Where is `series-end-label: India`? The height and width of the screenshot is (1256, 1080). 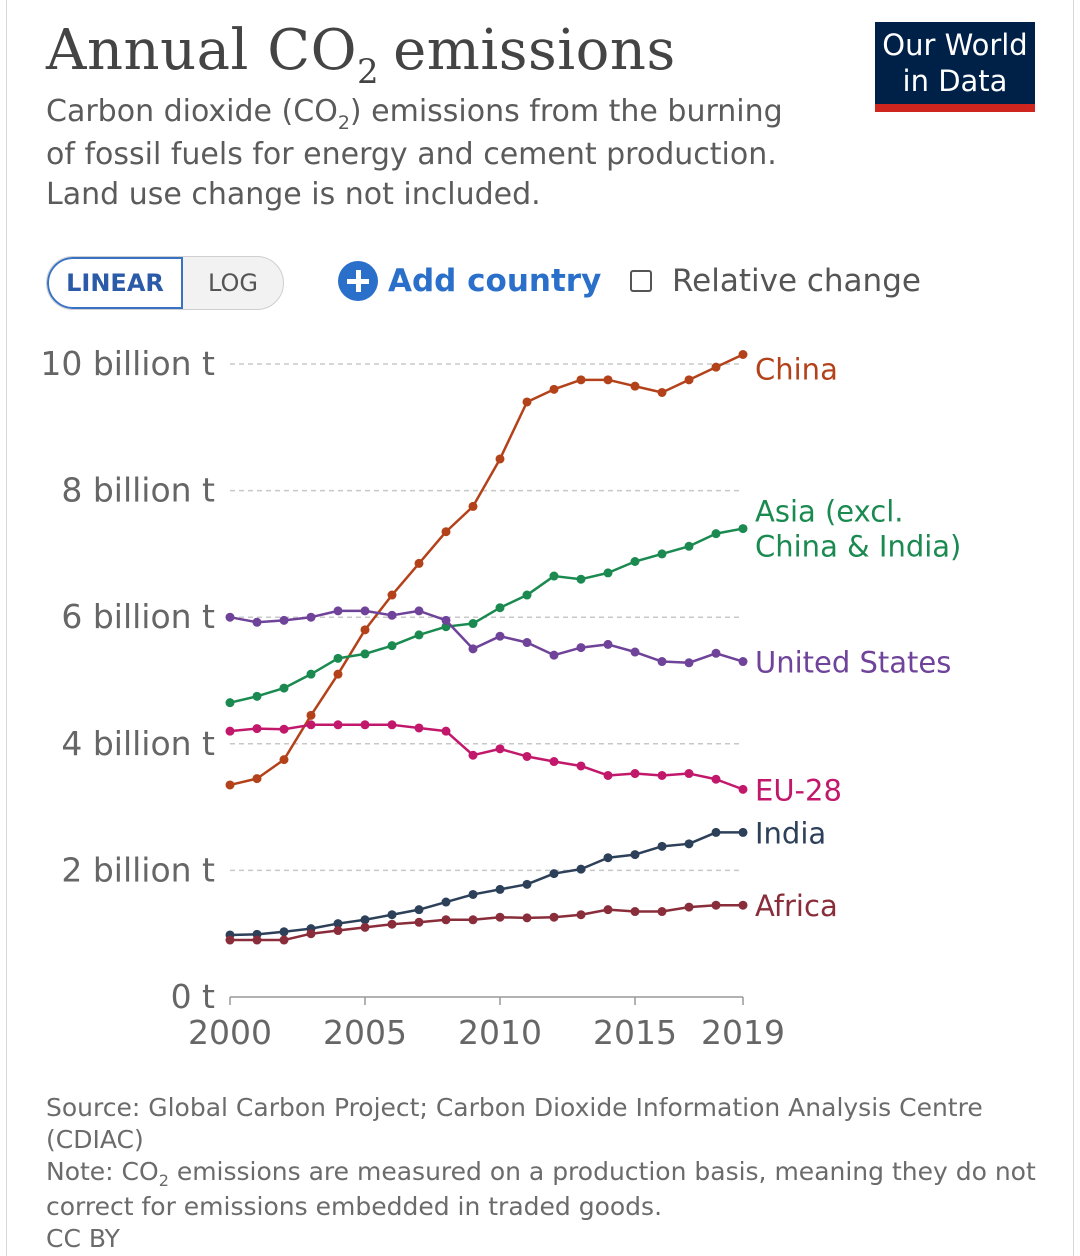
series-end-label: India is located at coordinates (790, 833).